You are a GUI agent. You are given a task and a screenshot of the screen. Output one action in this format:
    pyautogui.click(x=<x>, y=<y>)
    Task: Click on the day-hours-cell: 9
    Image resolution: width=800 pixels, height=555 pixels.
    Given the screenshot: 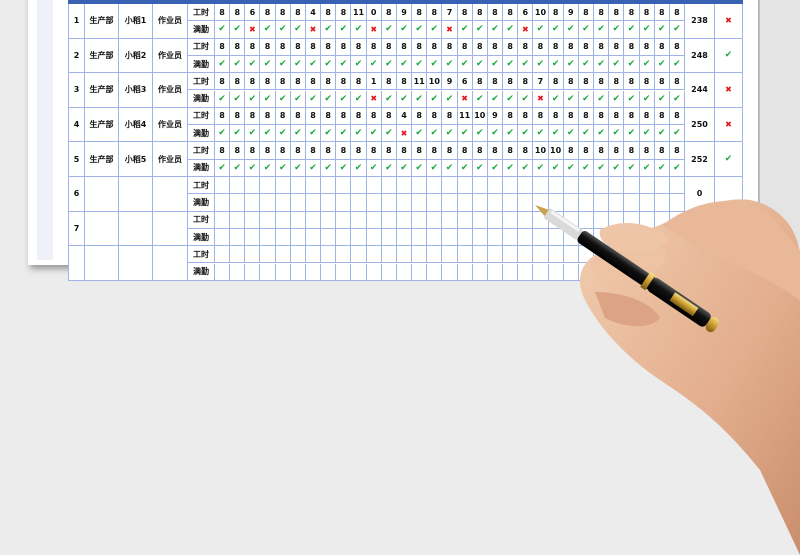 What is the action you would take?
    pyautogui.click(x=571, y=13)
    